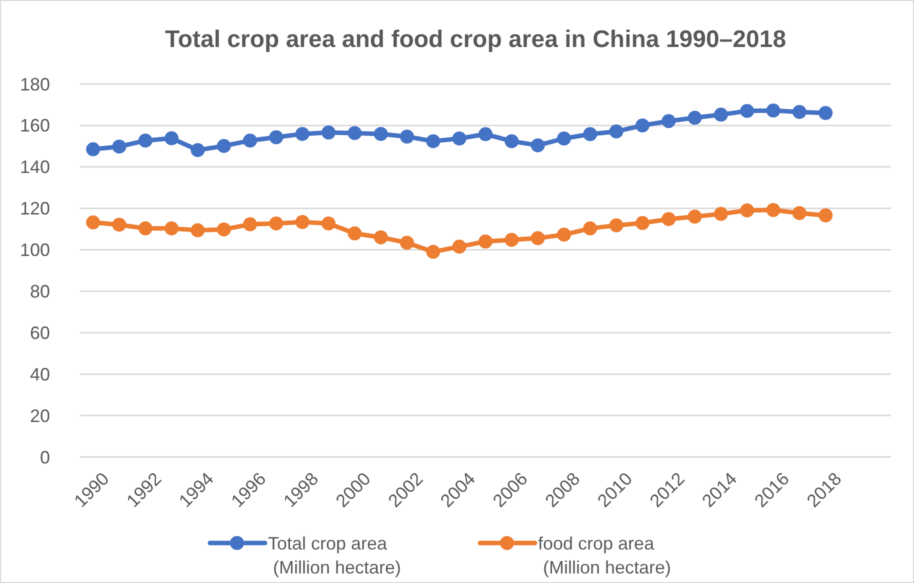 This screenshot has height=583, width=914. I want to click on y-tick-label: 120, so click(35, 208).